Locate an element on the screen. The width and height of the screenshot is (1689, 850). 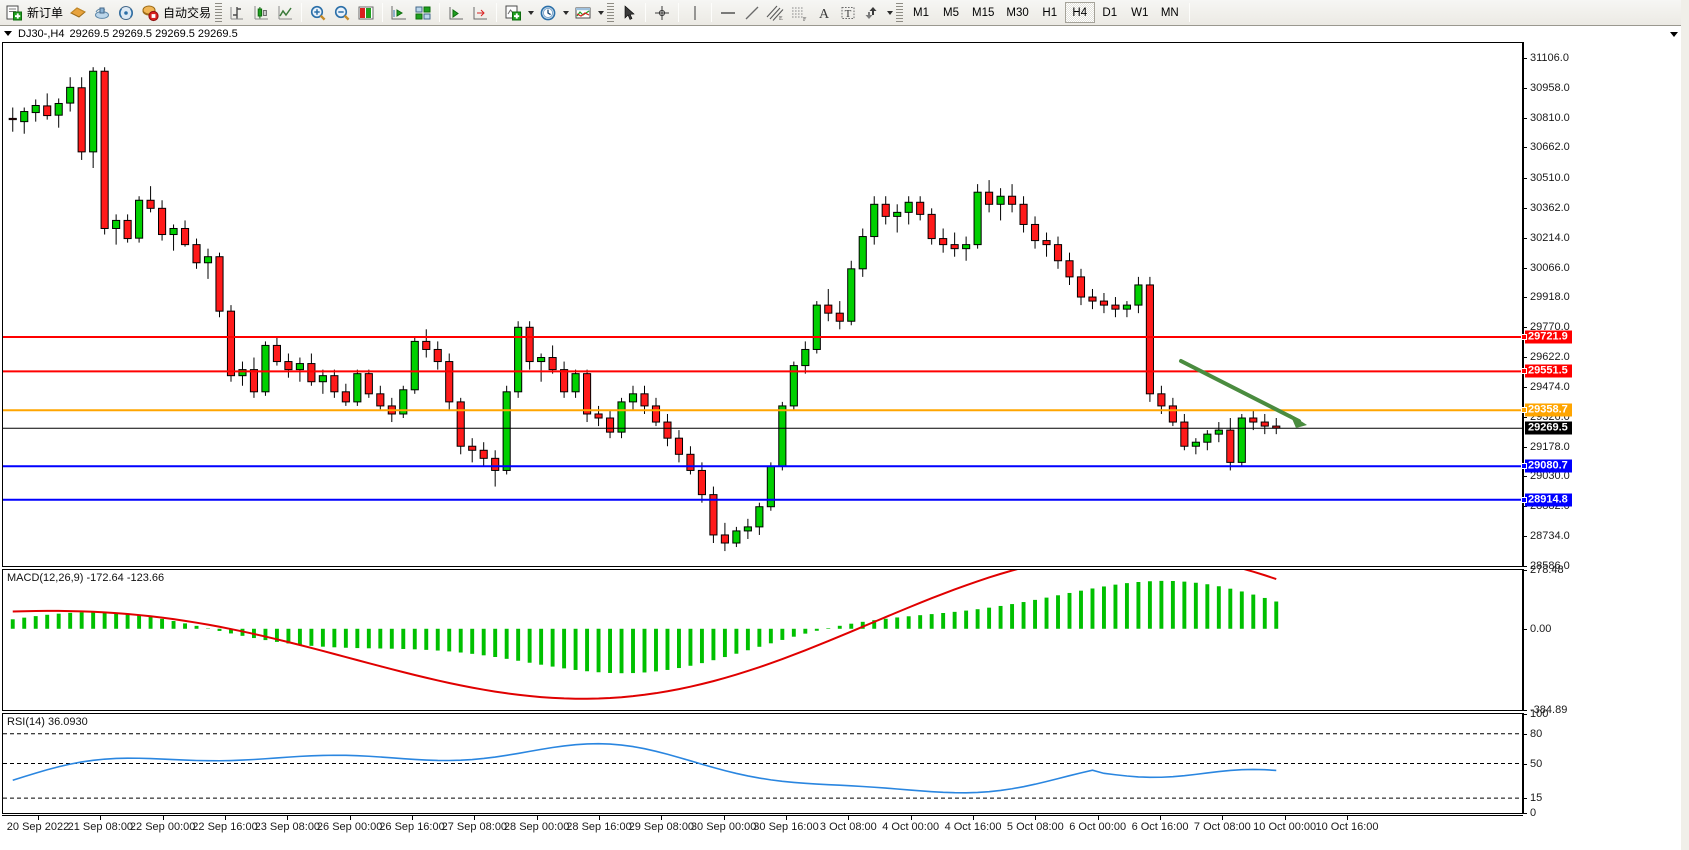
tile-windows-icon is located at coordinates (423, 13).